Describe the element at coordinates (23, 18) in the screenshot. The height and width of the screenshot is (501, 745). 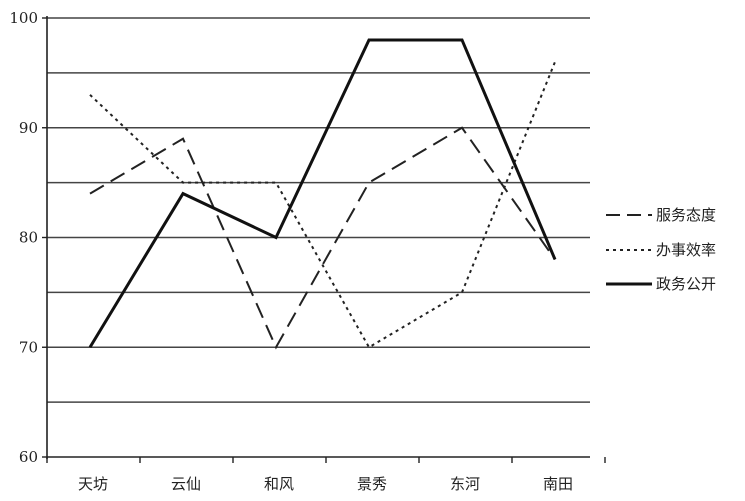
I see `y-tick-label: 100` at that location.